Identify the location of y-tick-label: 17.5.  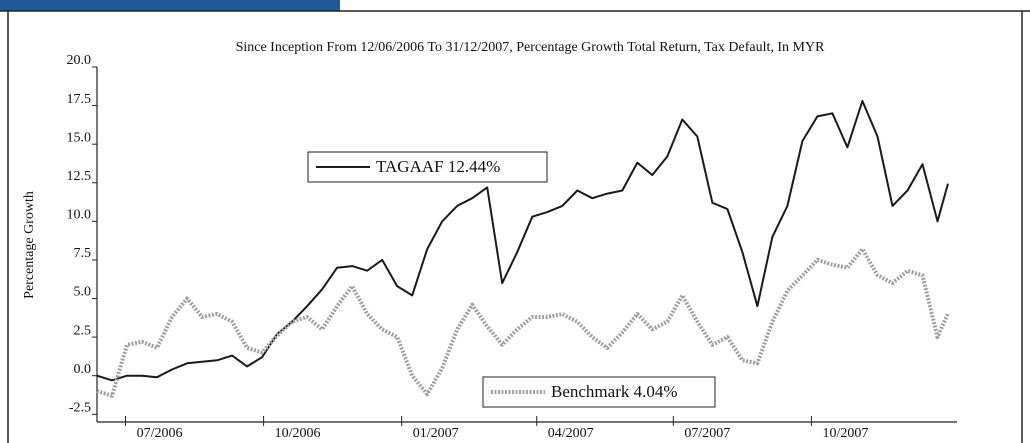
(79, 99).